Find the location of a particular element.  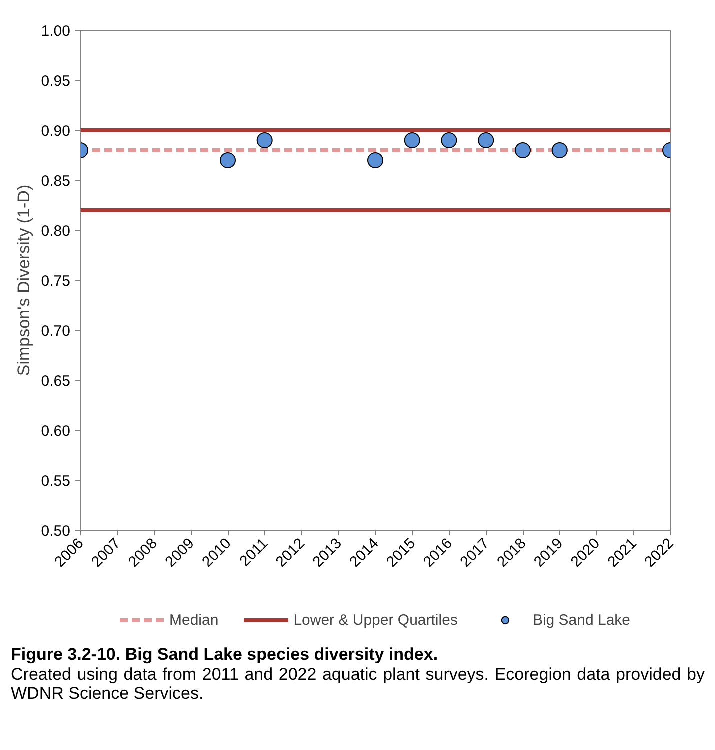

y-tick-label: 0.65 is located at coordinates (56, 381).